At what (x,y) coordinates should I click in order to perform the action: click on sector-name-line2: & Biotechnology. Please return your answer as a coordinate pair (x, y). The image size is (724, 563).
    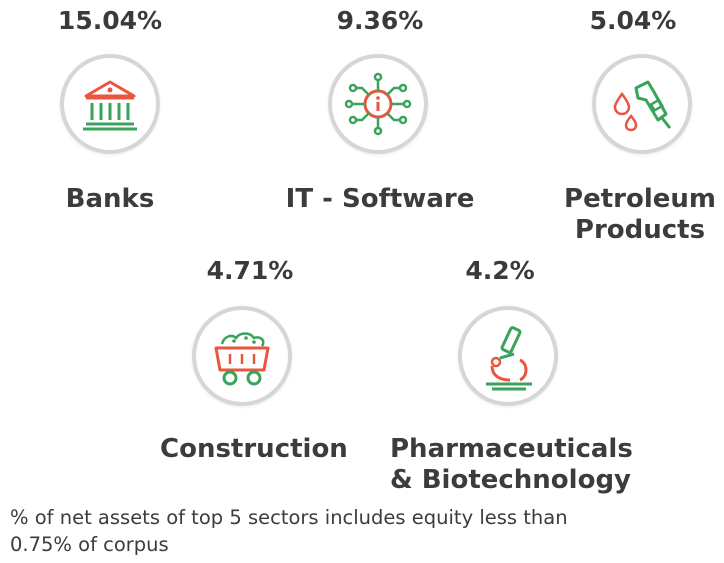
    Looking at the image, I should click on (511, 480).